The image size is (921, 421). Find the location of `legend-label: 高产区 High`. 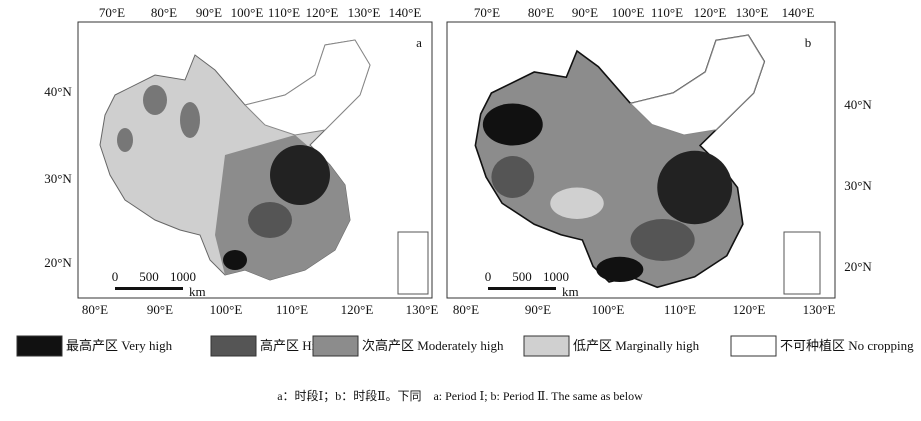

legend-label: 高产区 High is located at coordinates (294, 345).